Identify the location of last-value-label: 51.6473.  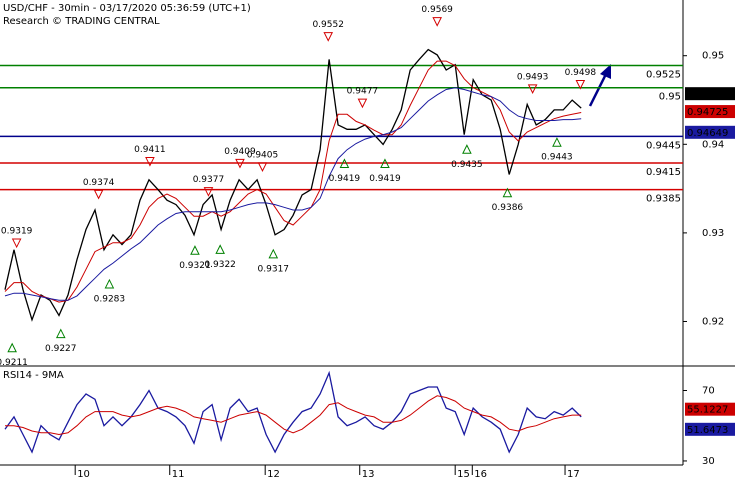
(707, 430).